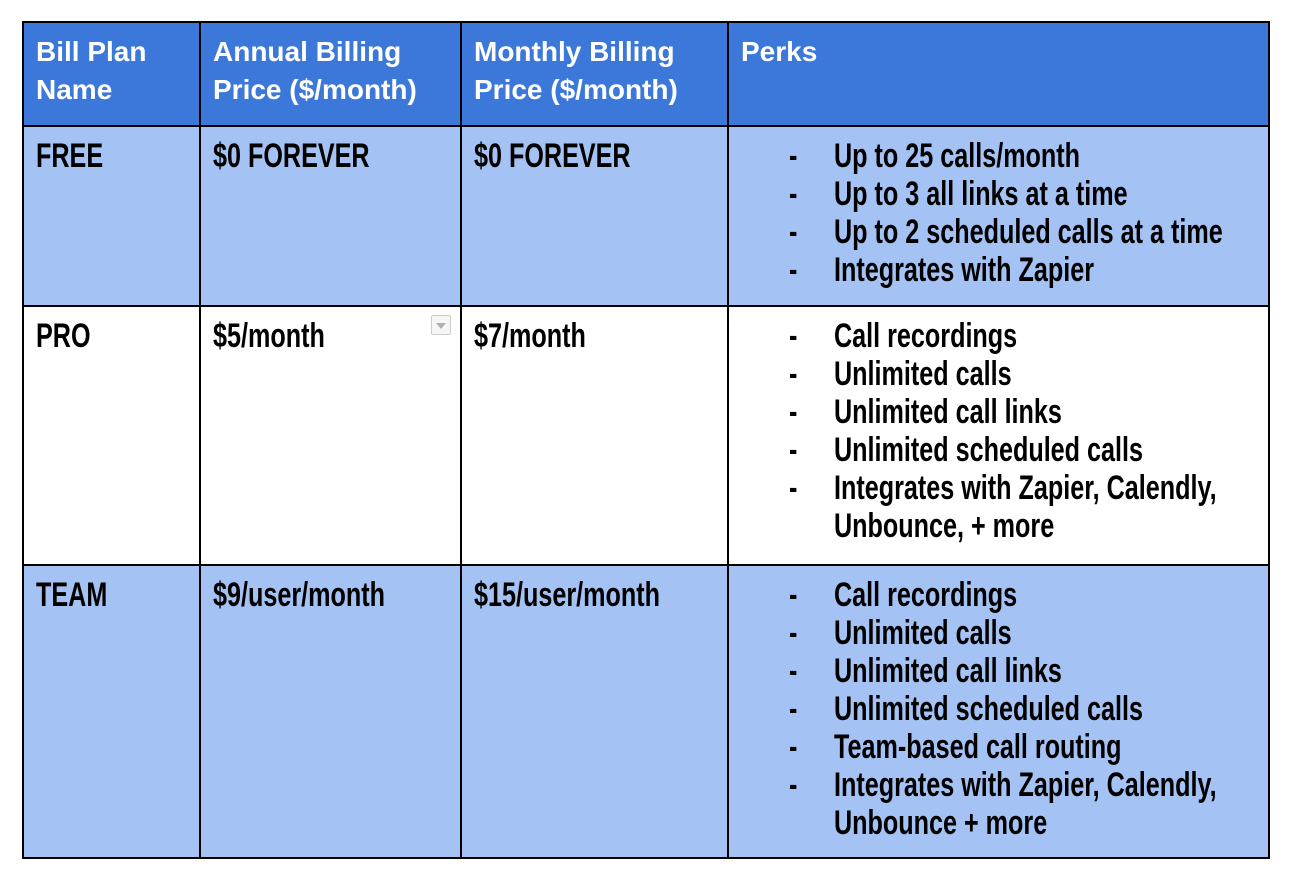 The height and width of the screenshot is (882, 1290). I want to click on col-header-monthly-billing-price: Monthly Billing Price ($/month), so click(594, 74).